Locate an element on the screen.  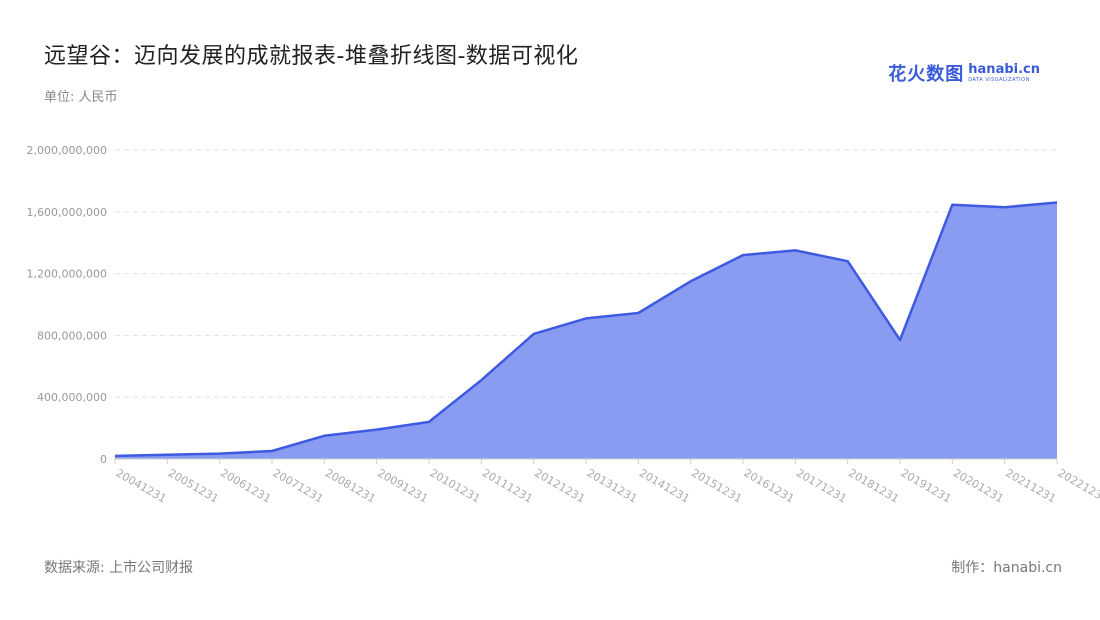
chart-title: 远望谷：迈向发展的成就报表-堆叠折线图-数据可视化 is located at coordinates (311, 56).